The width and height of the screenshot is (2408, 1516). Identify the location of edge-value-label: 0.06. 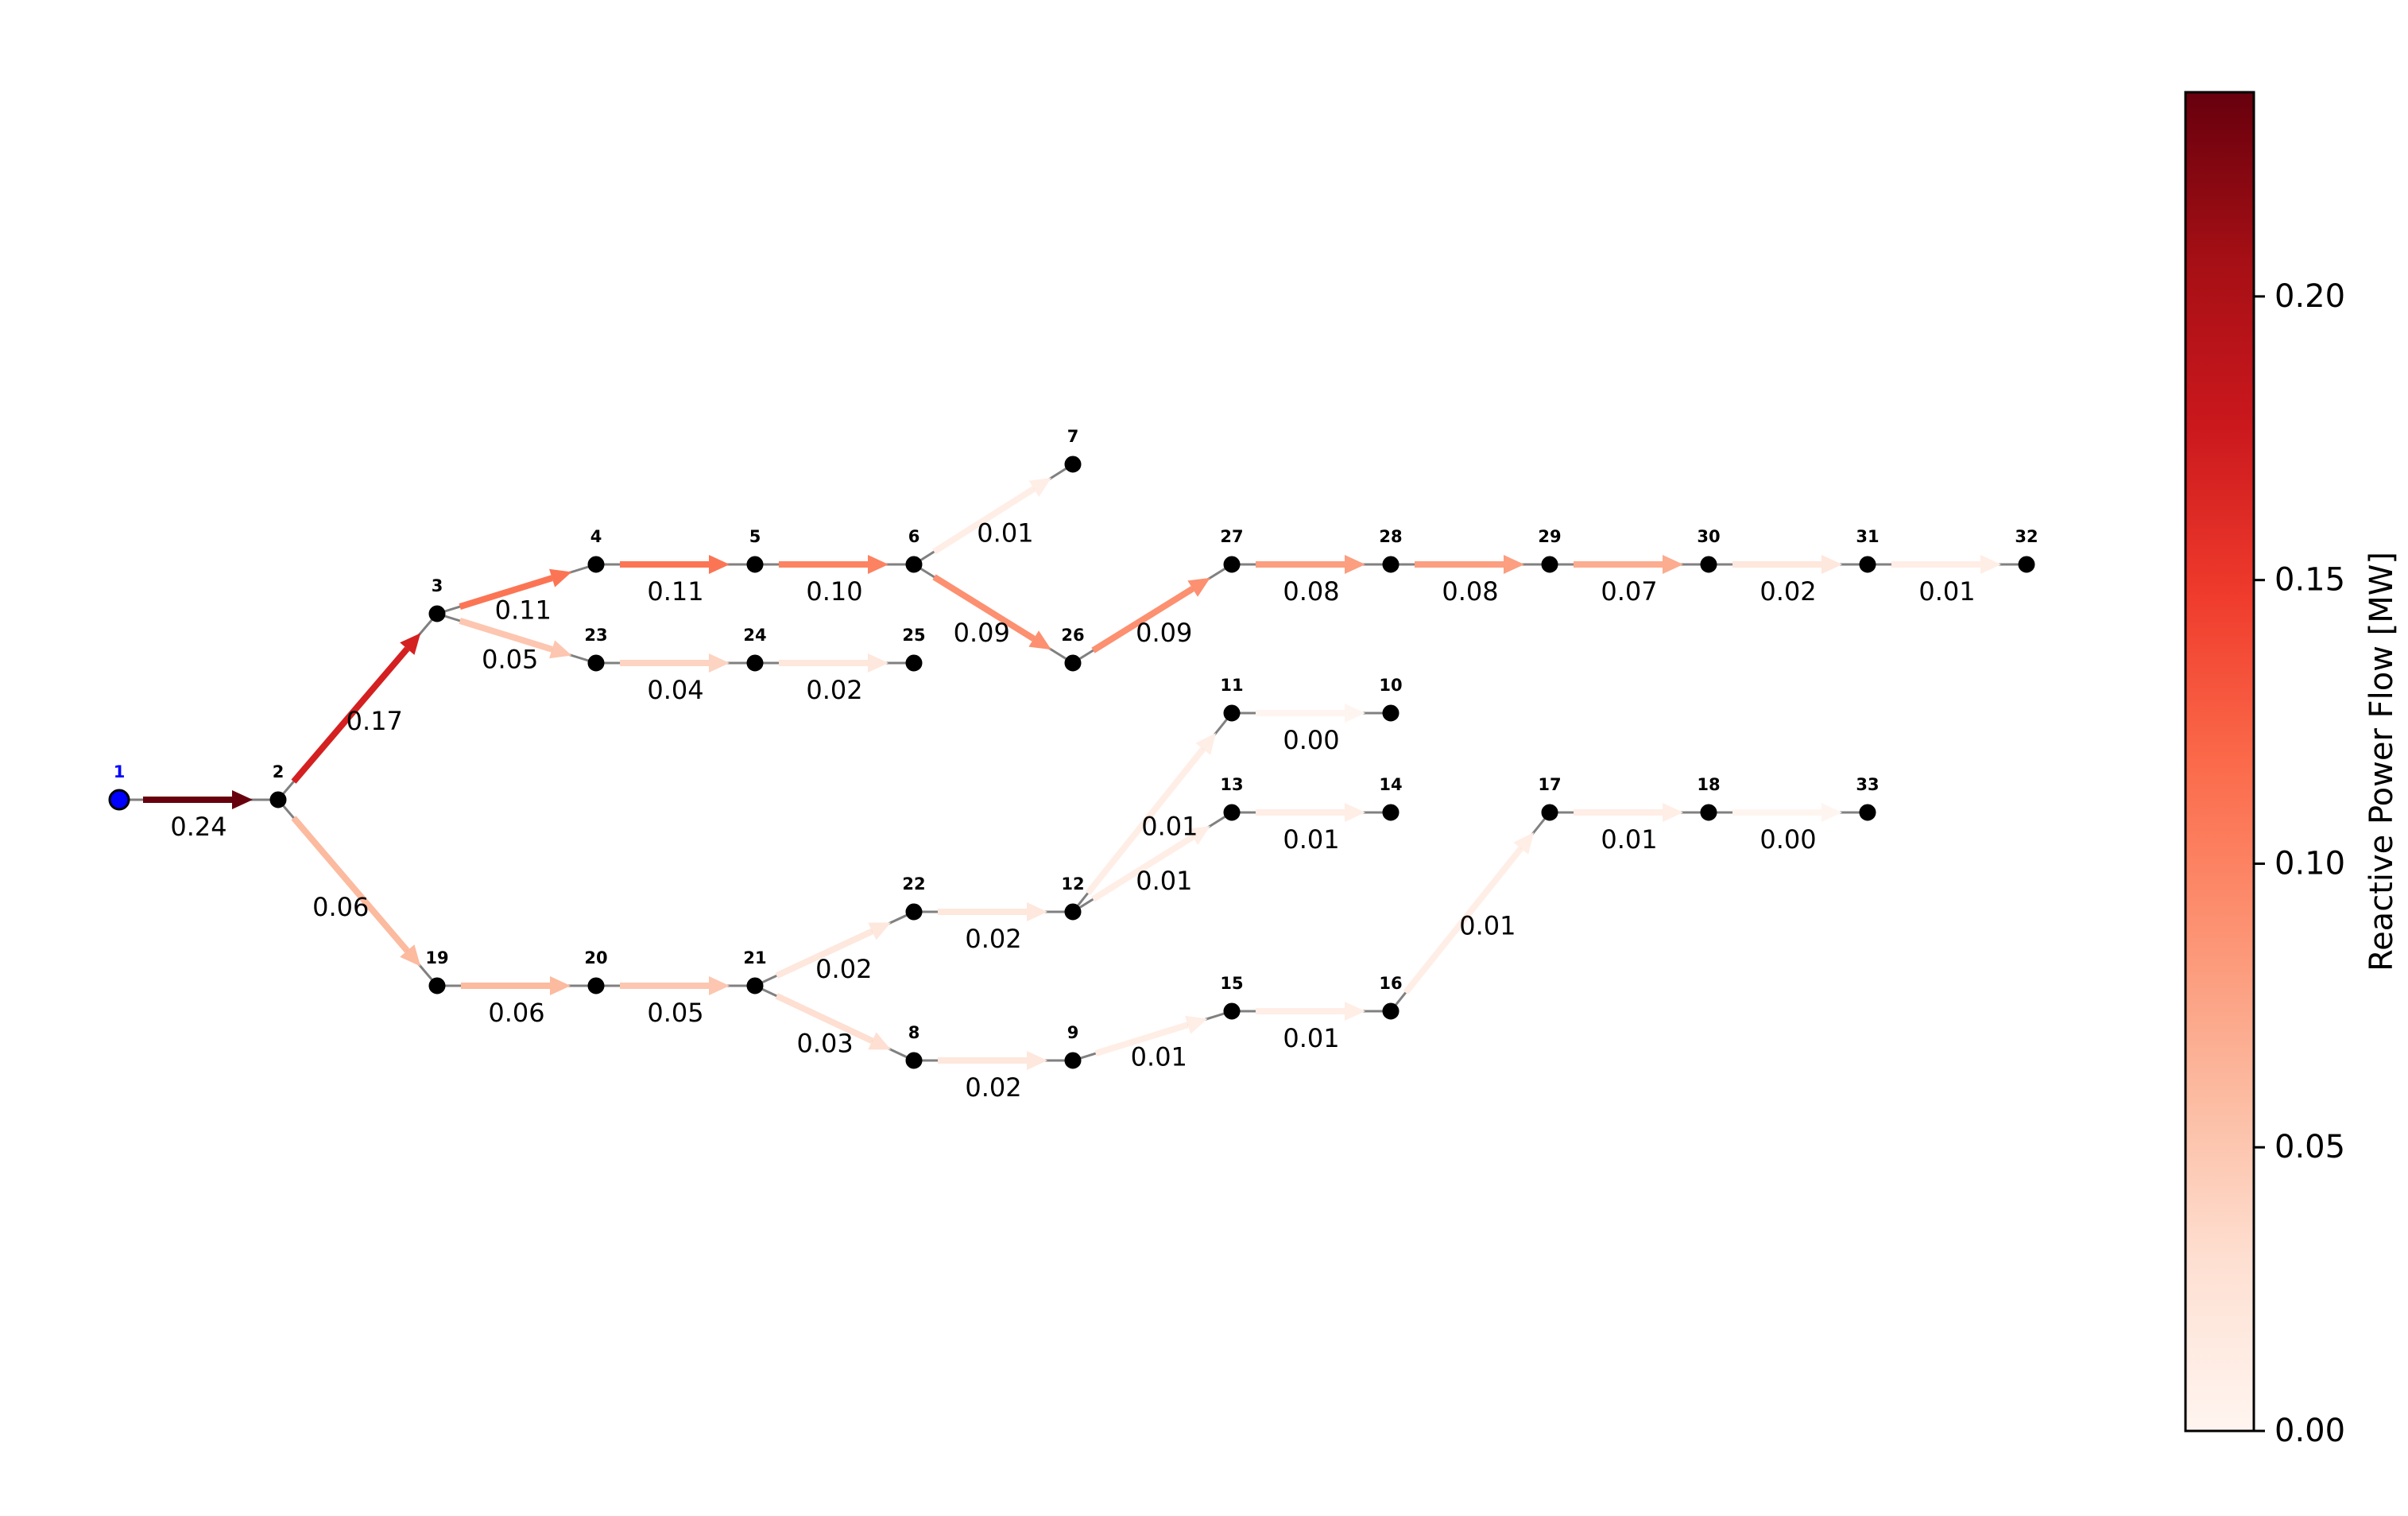
(516, 1013).